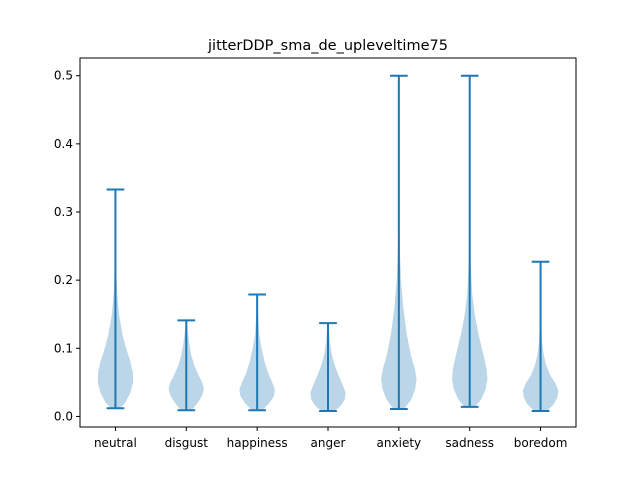 This screenshot has width=640, height=480. What do you see at coordinates (187, 443) in the screenshot?
I see `x-tick-label: disgust` at bounding box center [187, 443].